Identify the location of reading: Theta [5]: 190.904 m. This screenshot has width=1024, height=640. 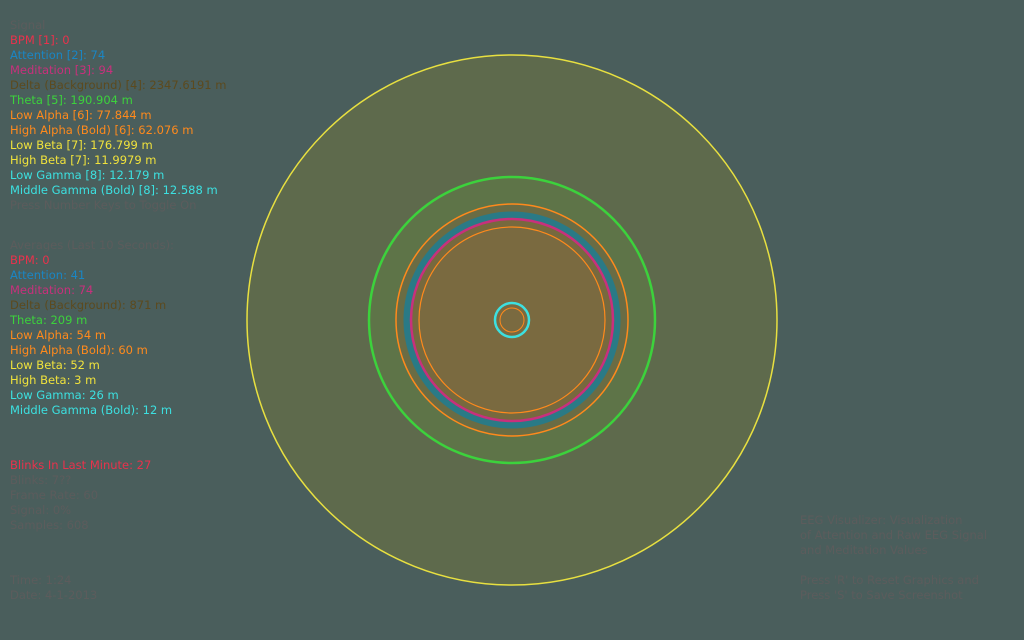
(71, 100).